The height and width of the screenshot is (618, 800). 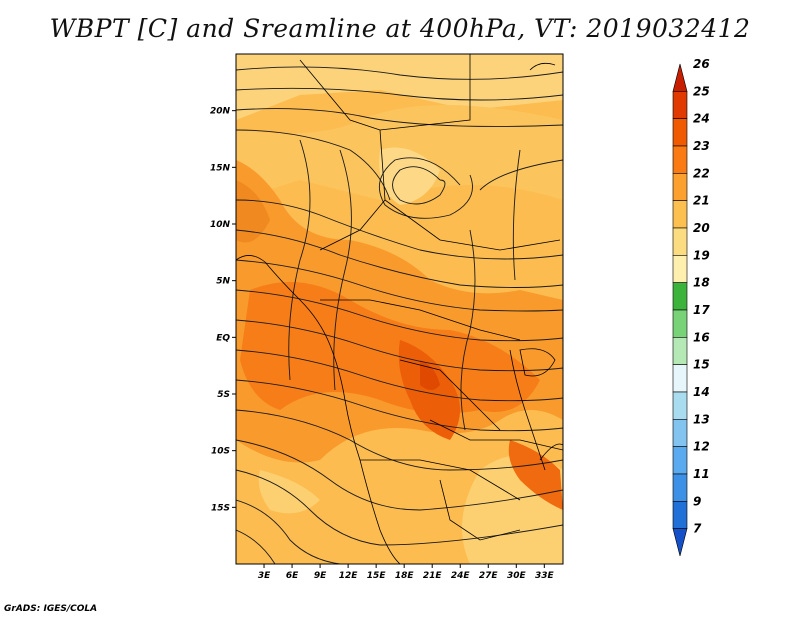 I want to click on latitude-axis: 20N 15N 10N 5N EQ 5S 10S 15S, so click(x=223, y=310).